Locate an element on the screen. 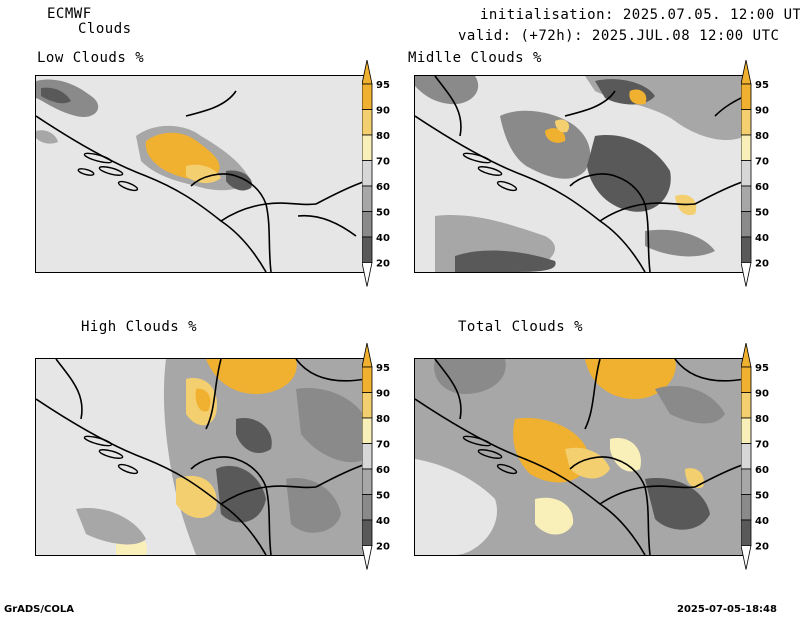 The height and width of the screenshot is (618, 800). panel-title-low: Low Clouds % is located at coordinates (91, 58).